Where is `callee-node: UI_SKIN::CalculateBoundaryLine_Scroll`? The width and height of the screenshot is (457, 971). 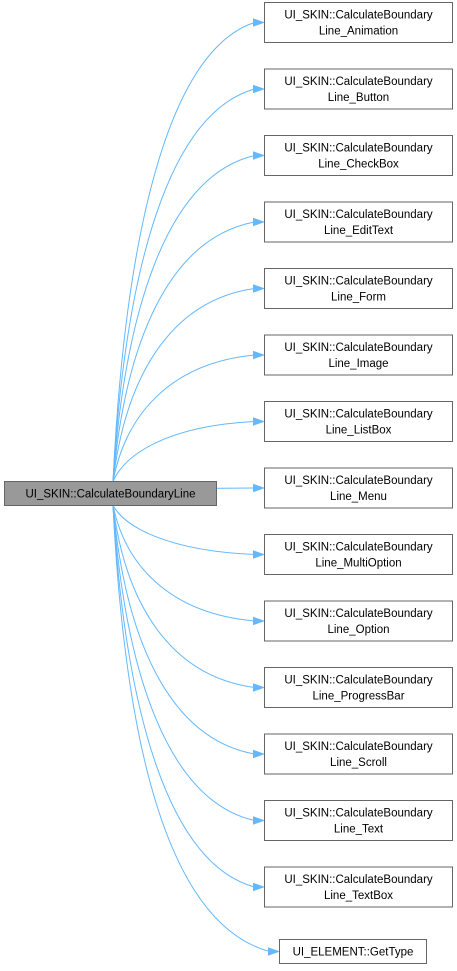 callee-node: UI_SKIN::CalculateBoundaryLine_Scroll is located at coordinates (358, 754).